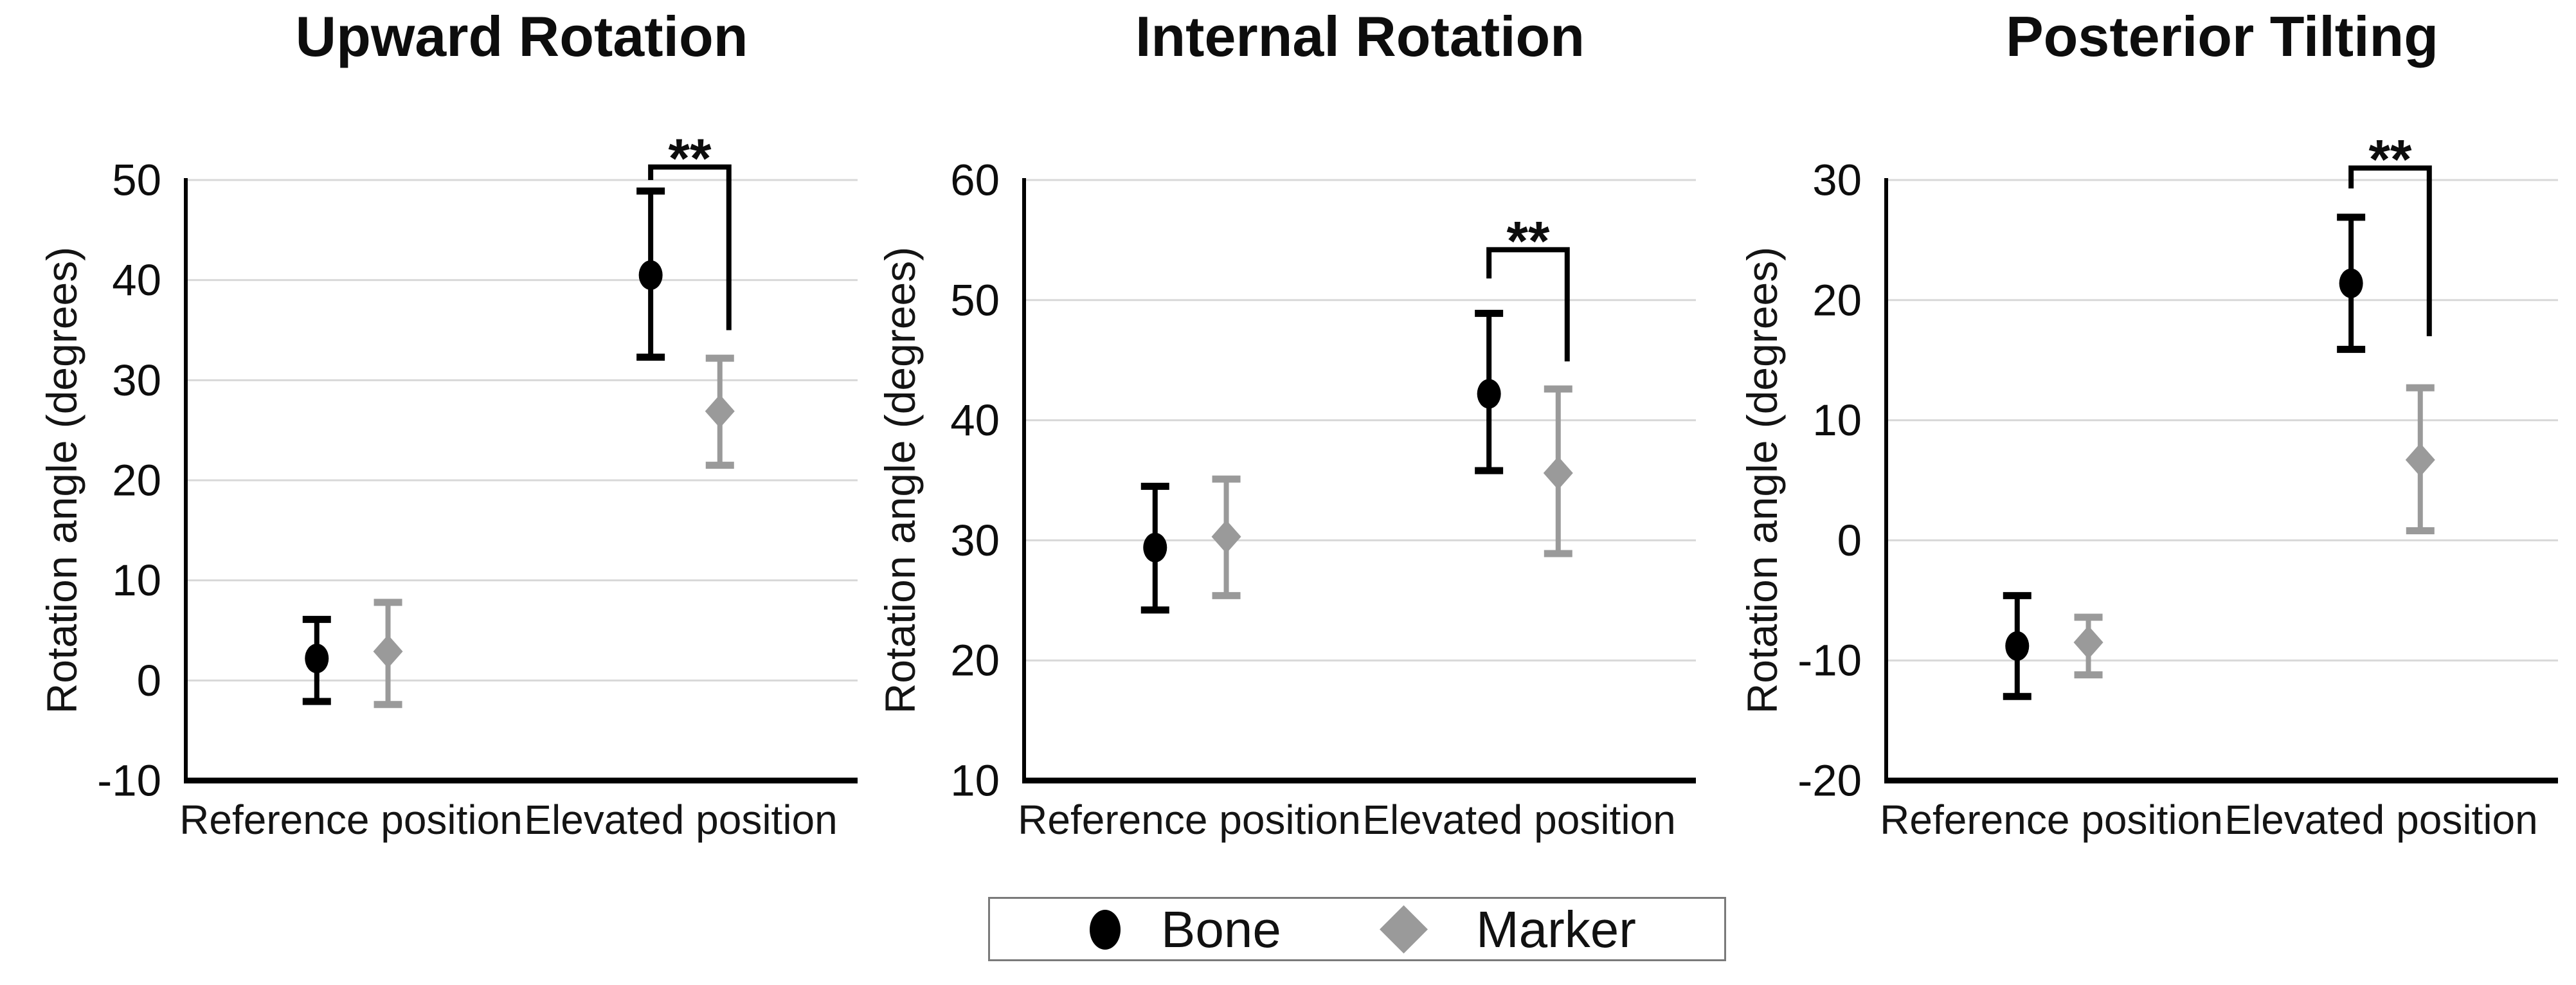  I want to click on legend: Bone Marker, so click(1357, 929).